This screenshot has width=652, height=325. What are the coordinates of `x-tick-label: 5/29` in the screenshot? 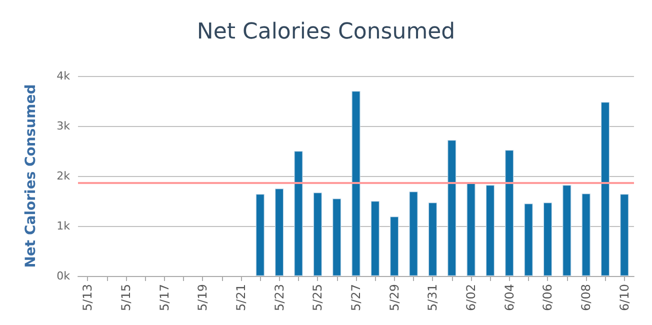 It's located at (394, 297).